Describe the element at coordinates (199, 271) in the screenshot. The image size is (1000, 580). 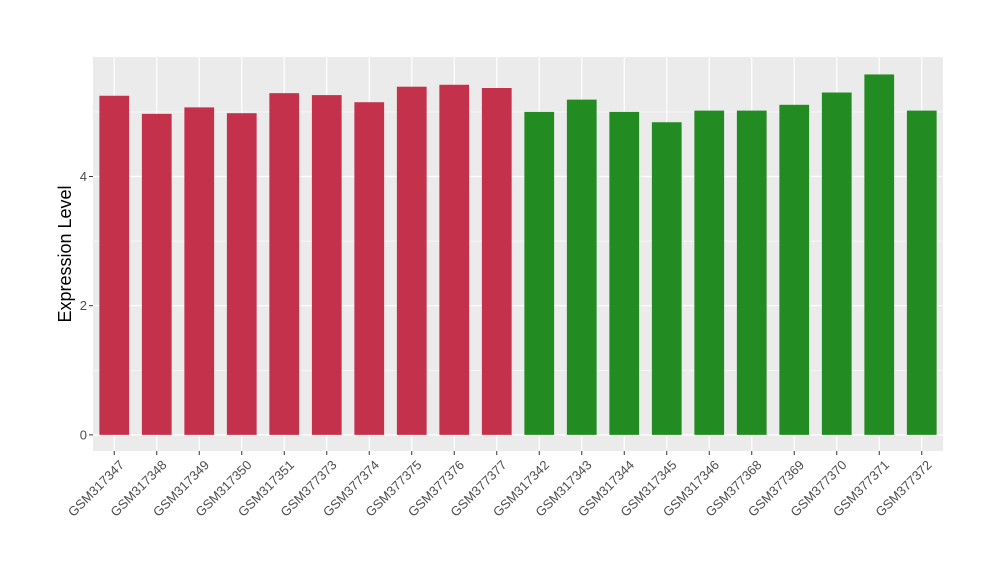
I see `bar-GSM317349` at that location.